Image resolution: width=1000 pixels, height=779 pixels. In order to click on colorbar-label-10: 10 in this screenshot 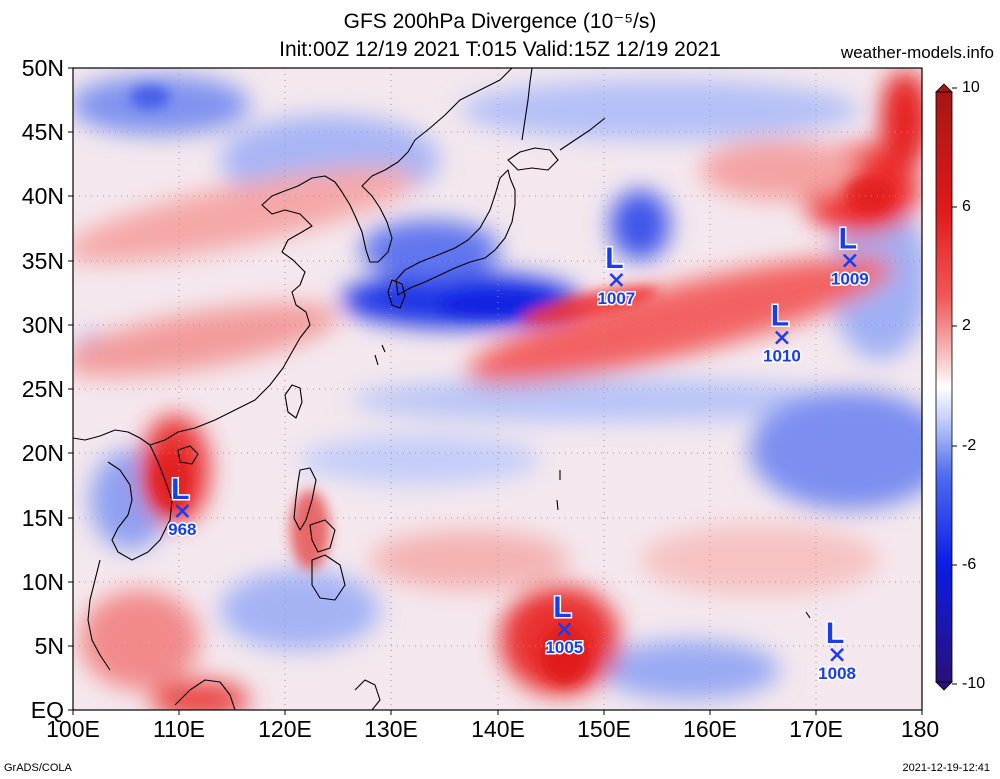, I will do `click(971, 87)`.